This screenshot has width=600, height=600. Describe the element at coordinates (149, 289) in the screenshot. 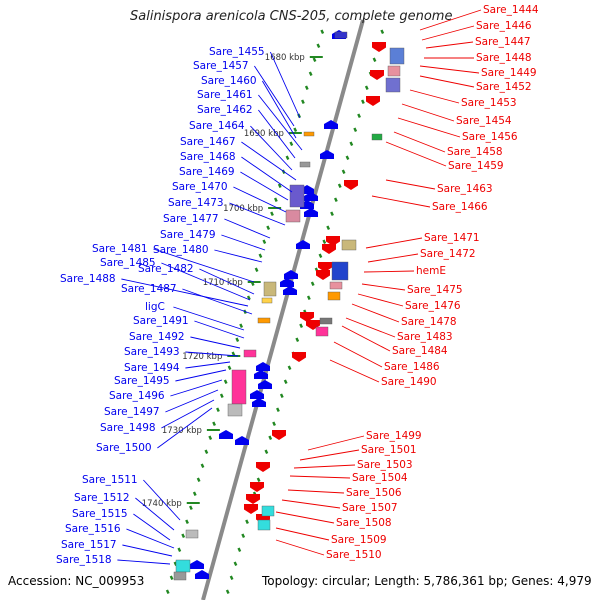

I see `gene-label: Sare_1487` at that location.